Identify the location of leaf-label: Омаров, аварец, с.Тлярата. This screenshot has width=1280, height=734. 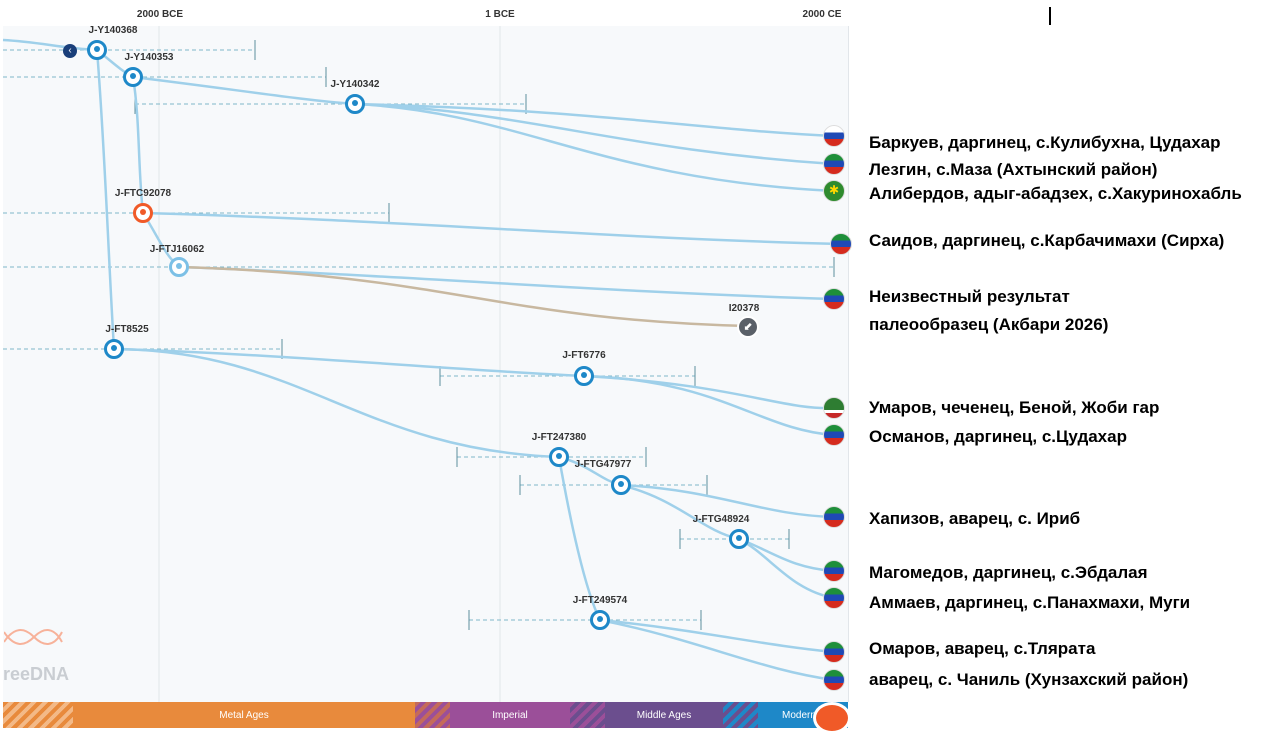
(982, 648).